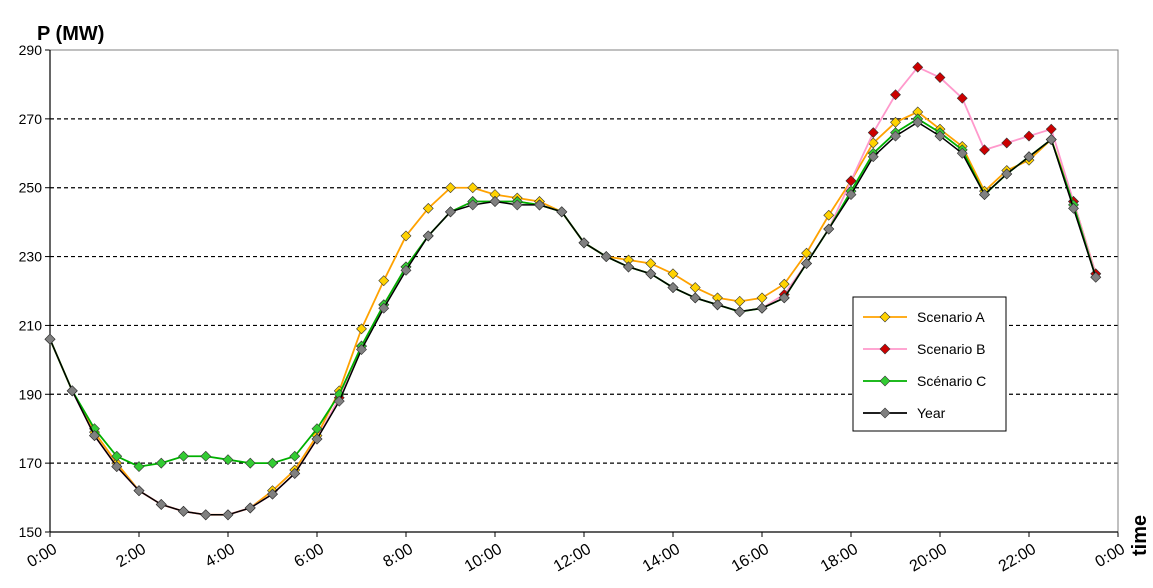 The image size is (1153, 588). I want to click on y-axis-label: P (MW), so click(70, 34).